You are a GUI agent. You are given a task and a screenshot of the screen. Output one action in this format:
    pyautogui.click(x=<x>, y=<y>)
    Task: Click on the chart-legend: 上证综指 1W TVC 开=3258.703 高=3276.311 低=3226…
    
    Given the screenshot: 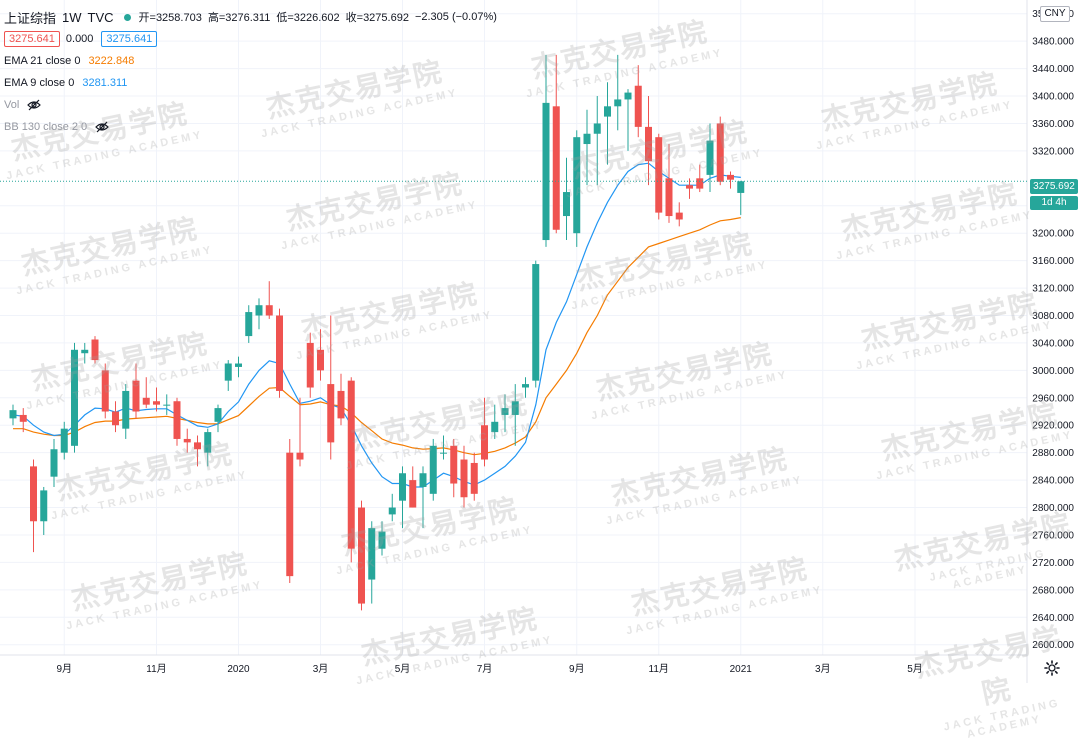 What is the action you would take?
    pyautogui.click(x=253, y=72)
    